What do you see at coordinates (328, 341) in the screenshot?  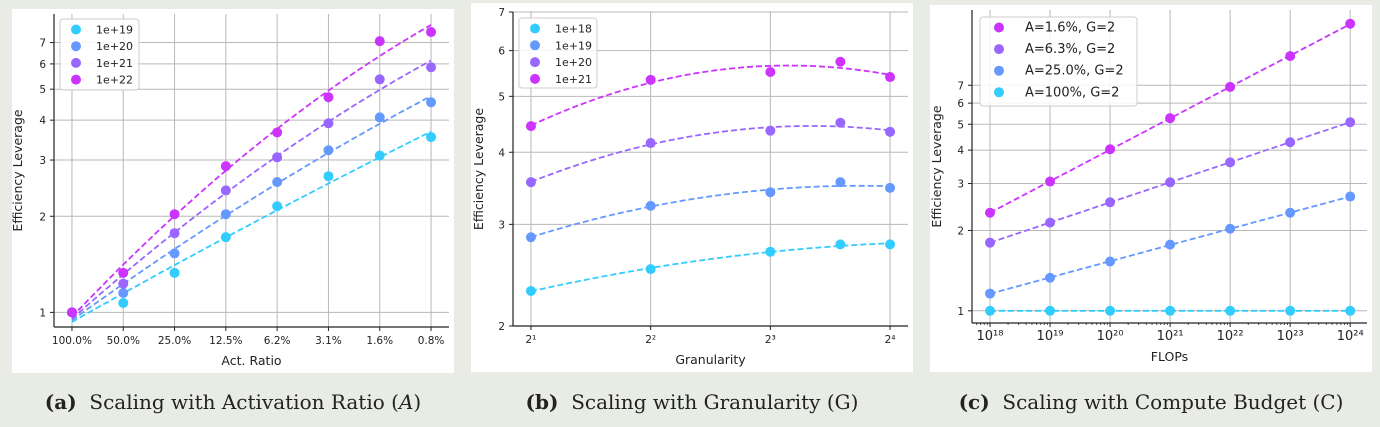 I see `x-tick-label: 3.1%` at bounding box center [328, 341].